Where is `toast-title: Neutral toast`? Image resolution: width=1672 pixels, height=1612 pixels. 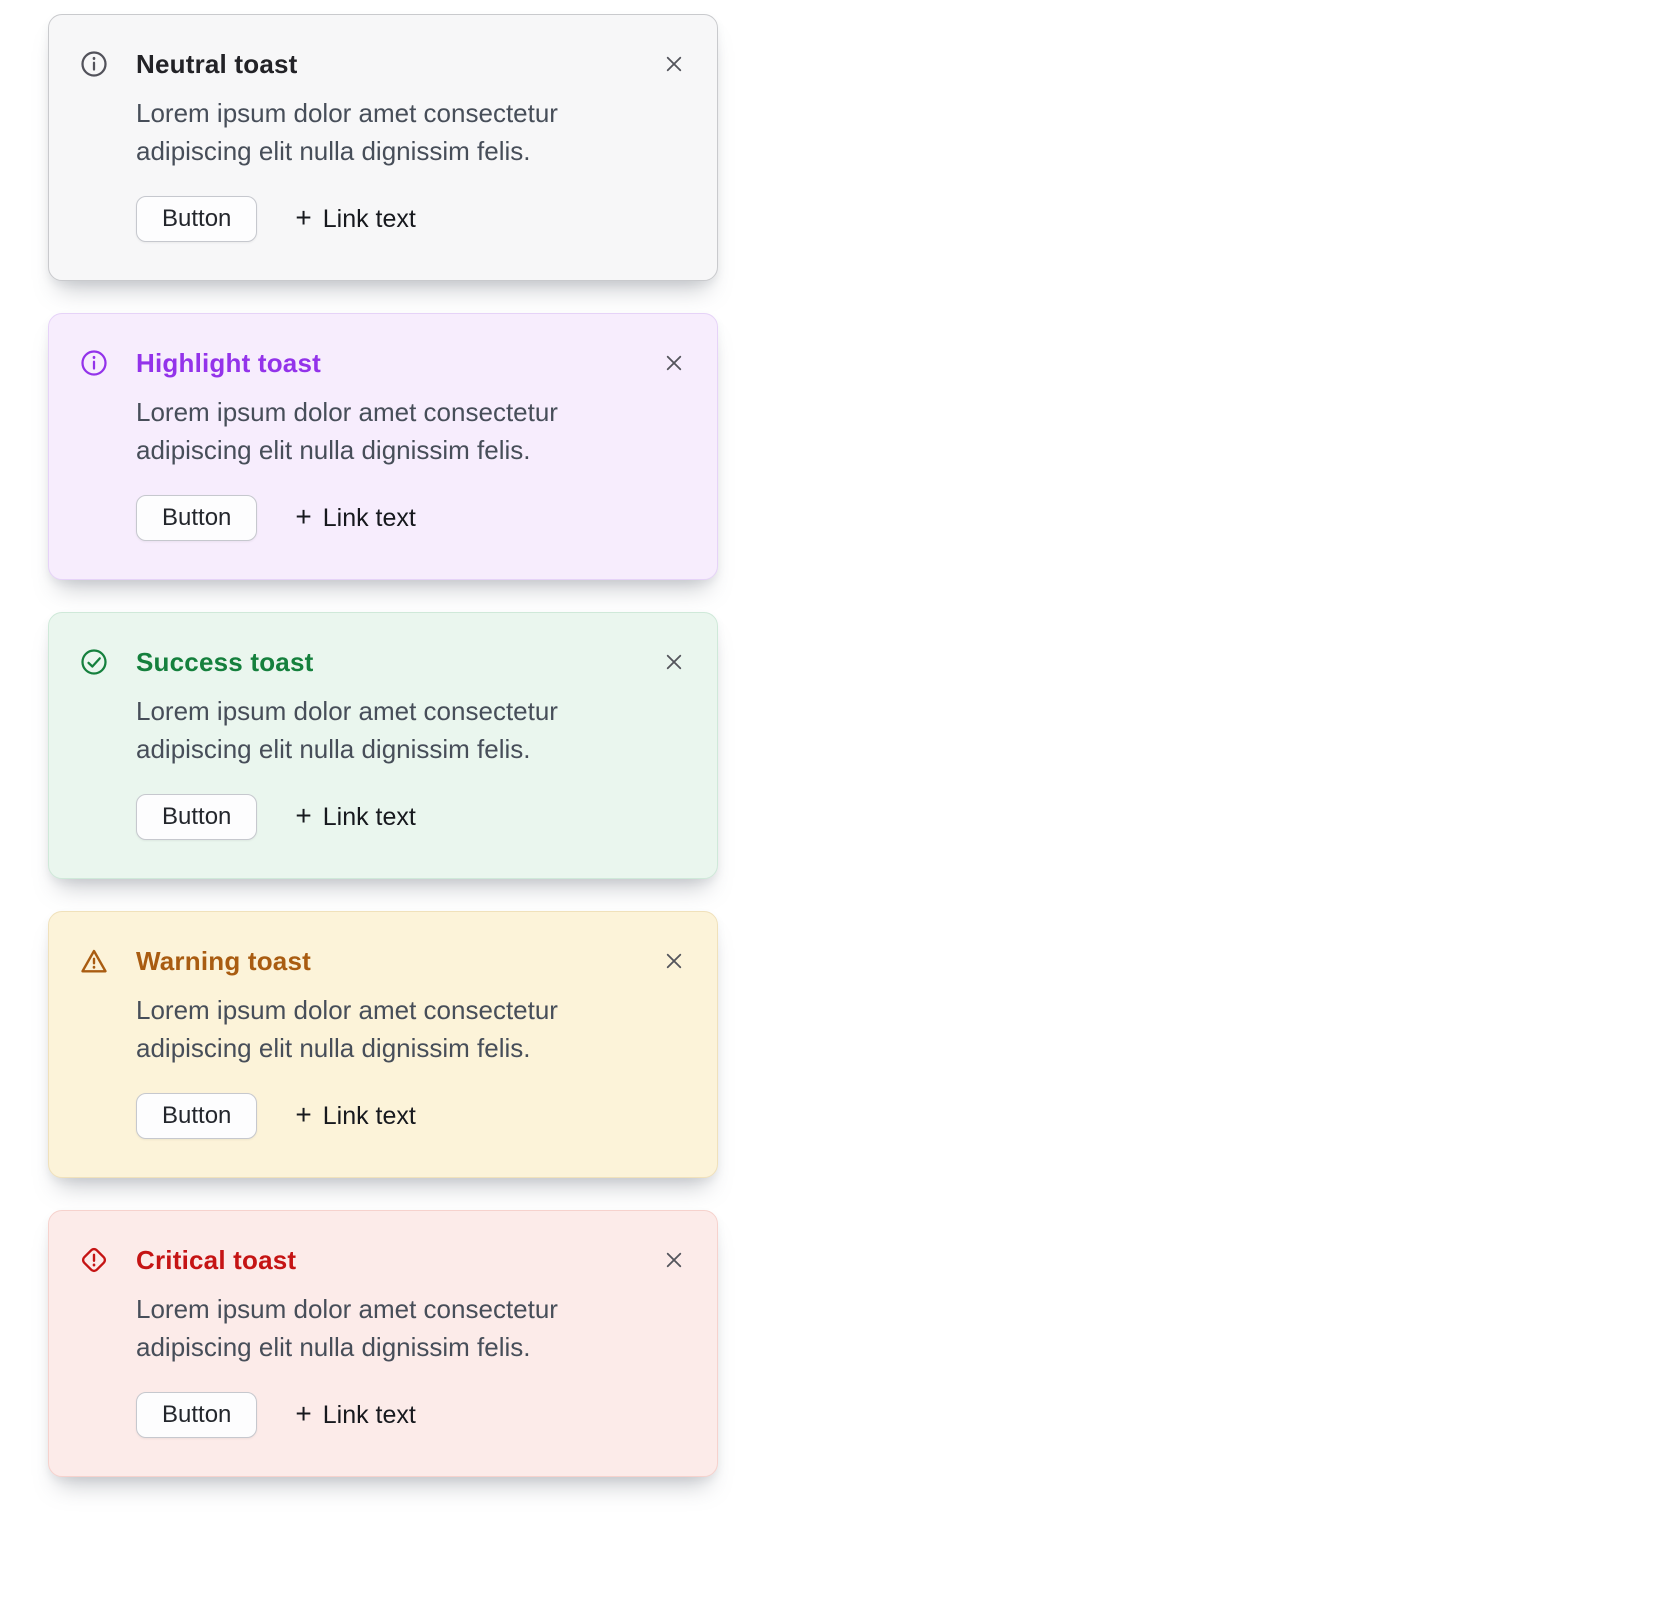
toast-title: Neutral toast is located at coordinates (217, 64).